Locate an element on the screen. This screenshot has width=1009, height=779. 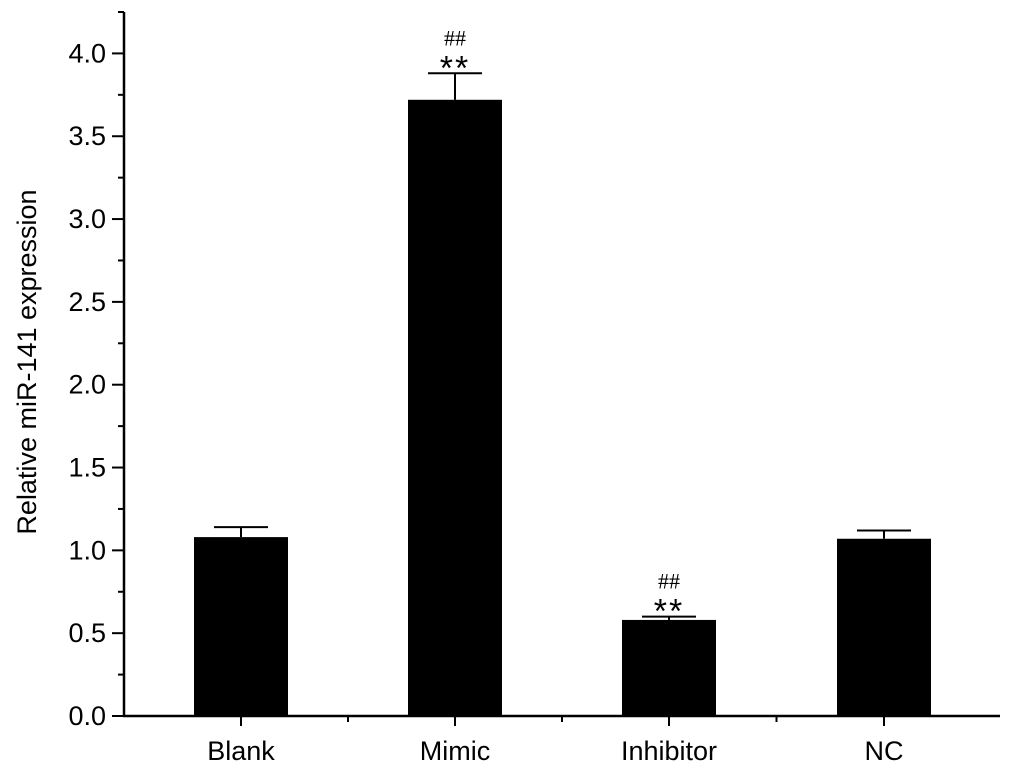
y-axis-title: Relative miR-141 expression is located at coordinates (27, 361).